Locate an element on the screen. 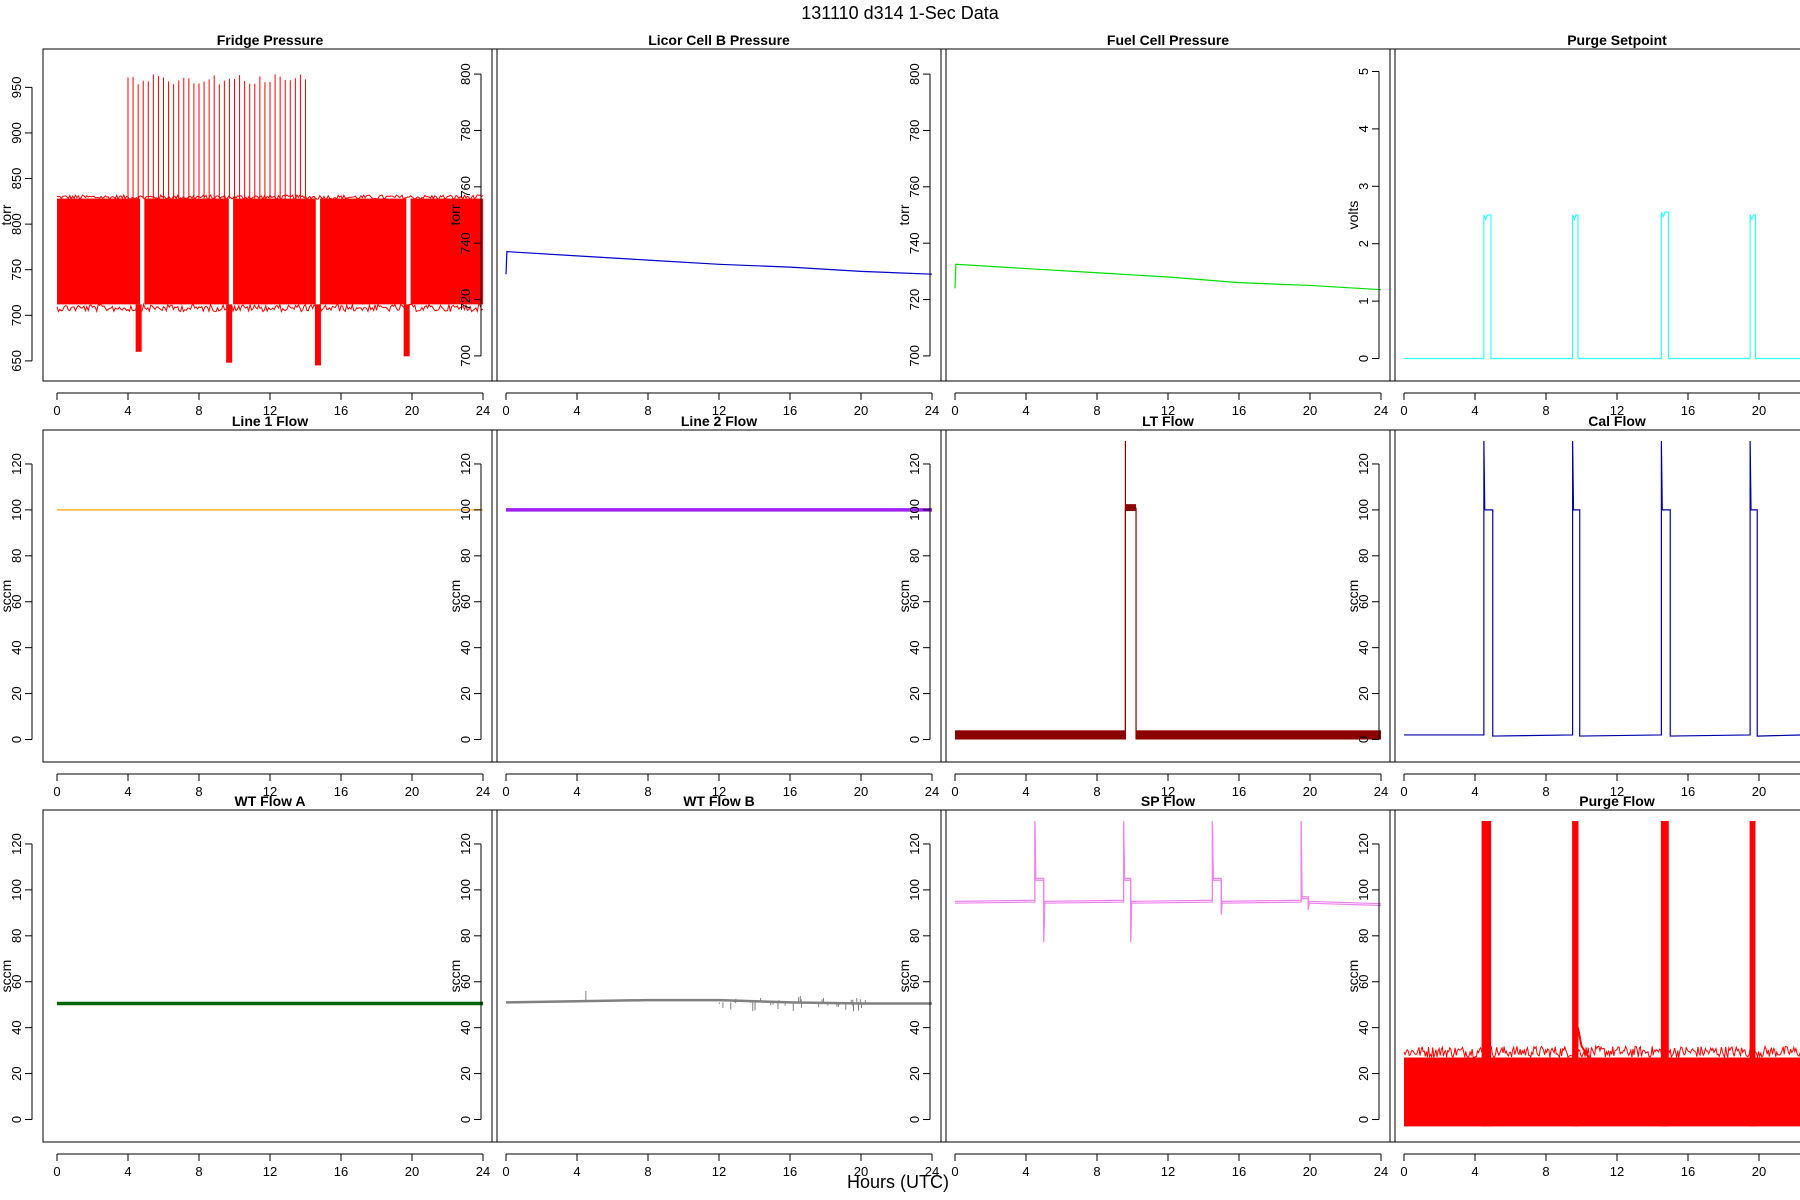 Image resolution: width=1800 pixels, height=1200 pixels. y-tick-label: 720 is located at coordinates (465, 300).